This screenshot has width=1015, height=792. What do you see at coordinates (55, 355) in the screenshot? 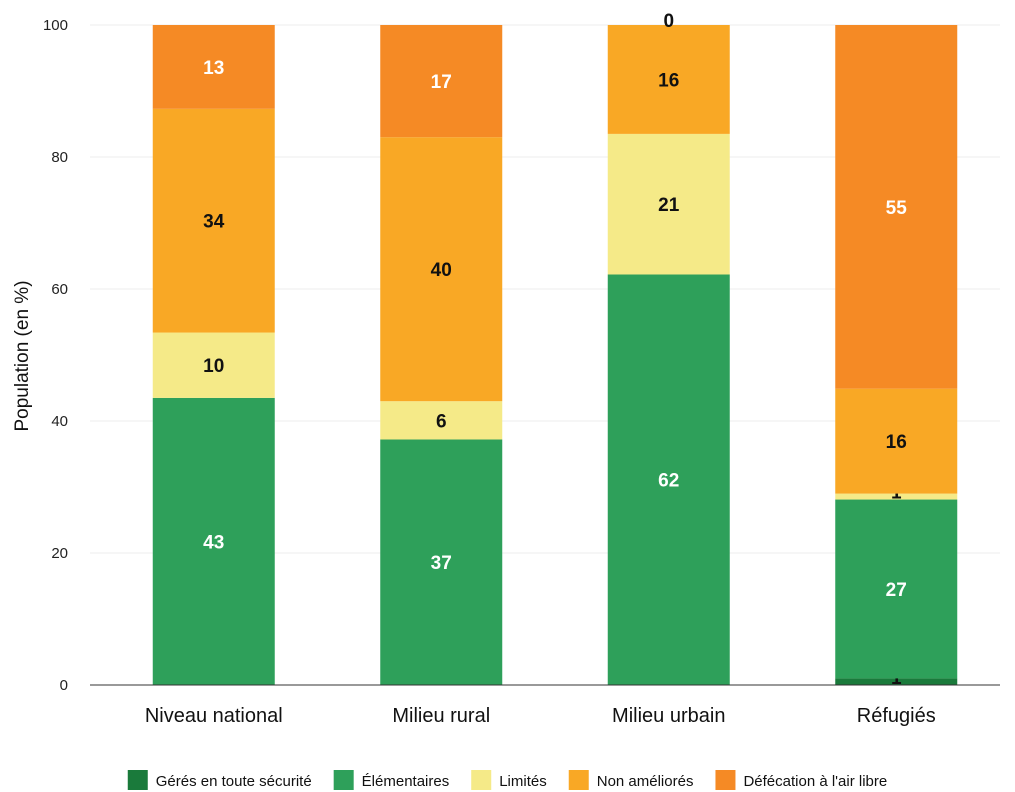
I see `y-axis-ticks: 0 20 40 60 80 100` at bounding box center [55, 355].